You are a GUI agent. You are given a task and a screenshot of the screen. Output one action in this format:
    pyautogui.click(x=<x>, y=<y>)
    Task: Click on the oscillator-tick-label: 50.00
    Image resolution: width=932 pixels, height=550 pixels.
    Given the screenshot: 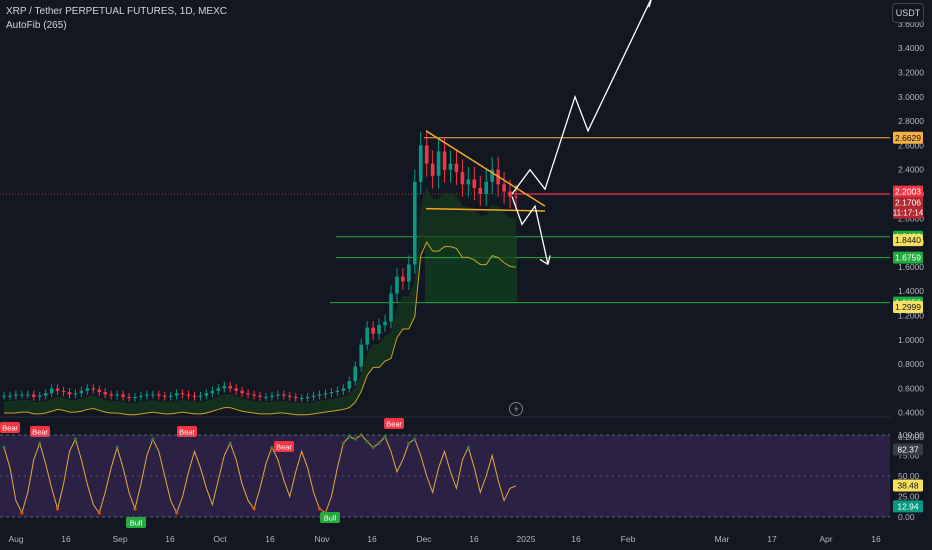 What is the action you would take?
    pyautogui.click(x=909, y=476)
    